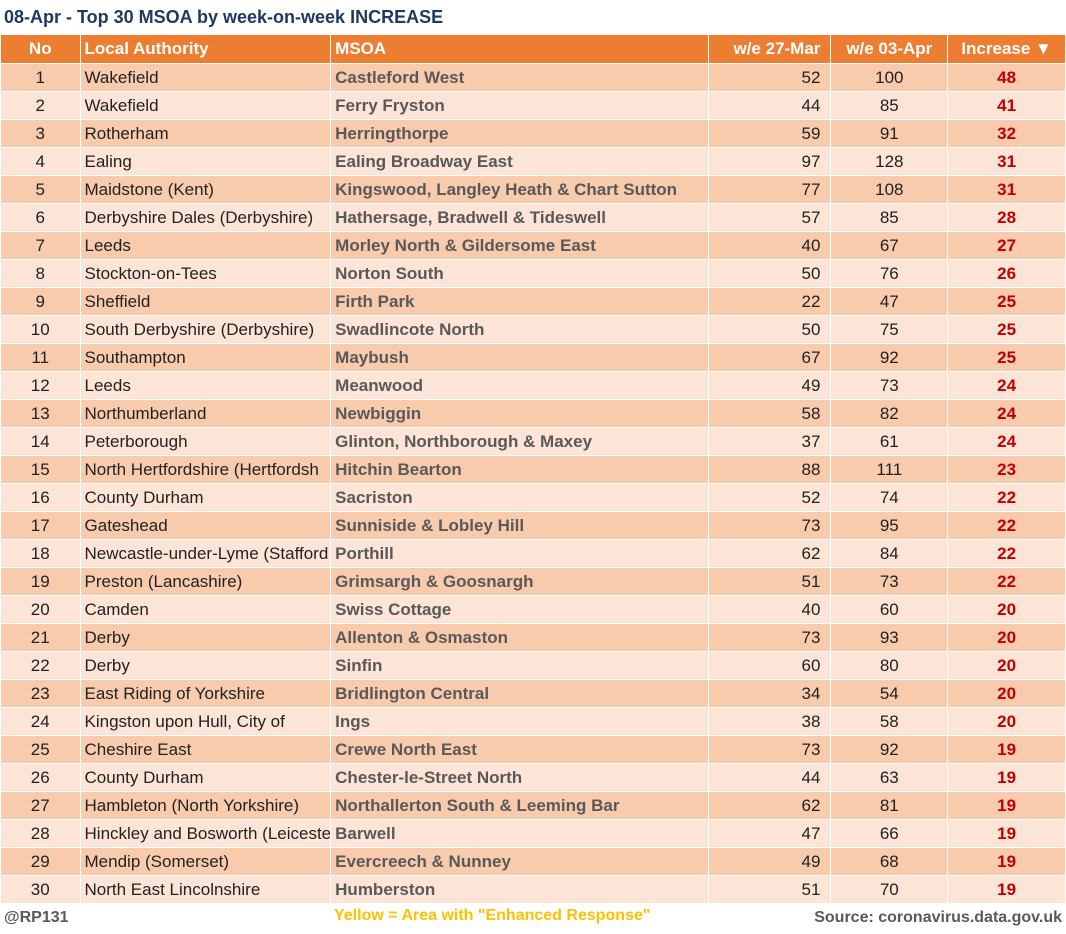  I want to click on cell-no: 10, so click(40, 329).